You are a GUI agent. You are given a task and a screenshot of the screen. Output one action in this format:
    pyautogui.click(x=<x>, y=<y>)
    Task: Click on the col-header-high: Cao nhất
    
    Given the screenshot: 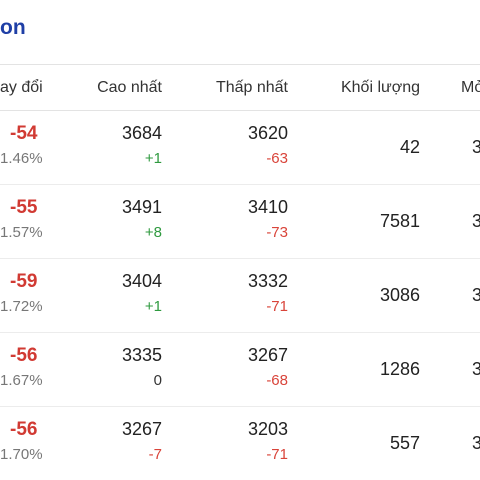 What is the action you would take?
    pyautogui.click(x=129, y=87)
    